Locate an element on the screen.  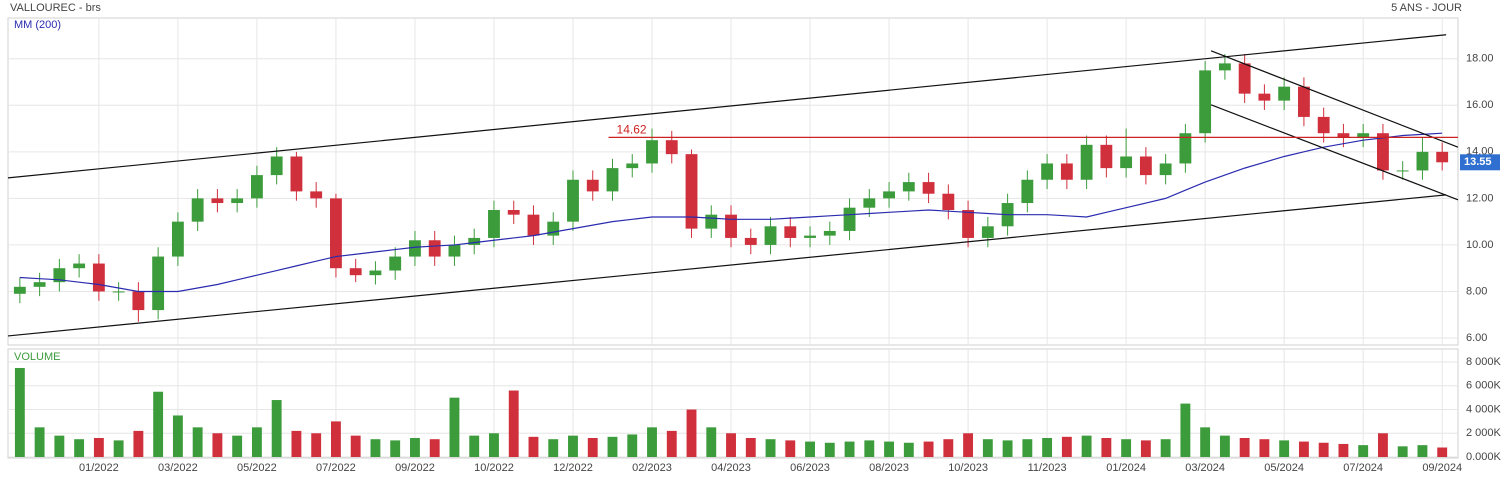
x-tick-label: 01/2024 is located at coordinates (1126, 468).